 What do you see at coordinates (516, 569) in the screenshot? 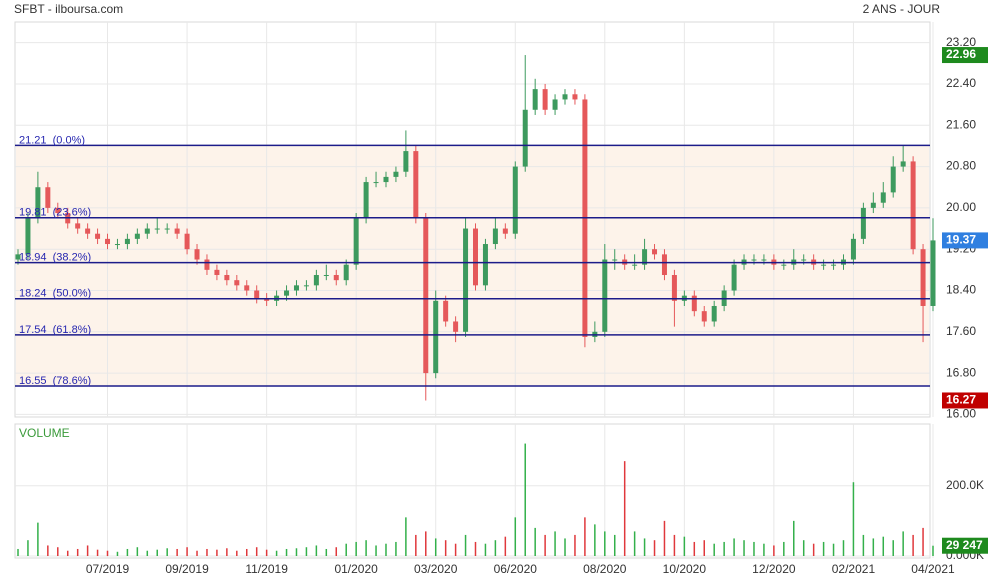
I see `x-tick-label: 06/2020` at bounding box center [516, 569].